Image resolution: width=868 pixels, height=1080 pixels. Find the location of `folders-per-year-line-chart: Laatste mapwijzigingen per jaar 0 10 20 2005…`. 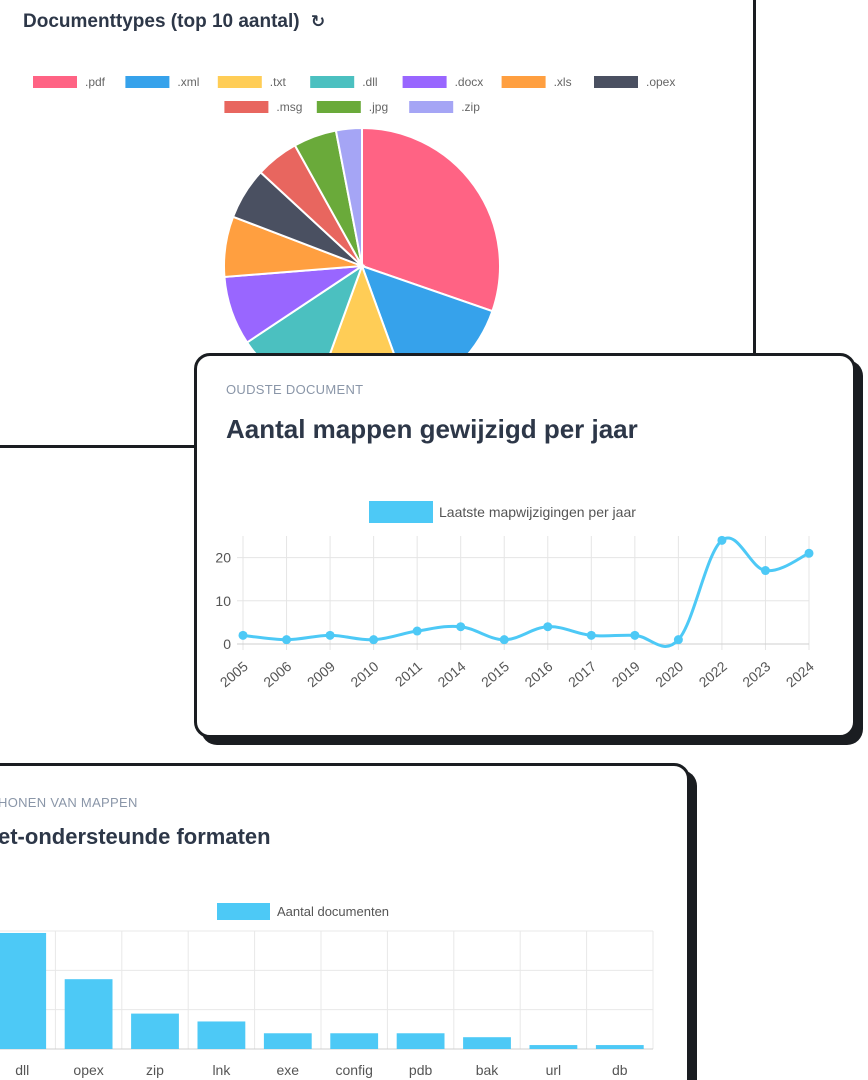

folders-per-year-line-chart: Laatste mapwijzigingen per jaar 0 10 20 2005… is located at coordinates (516, 595).